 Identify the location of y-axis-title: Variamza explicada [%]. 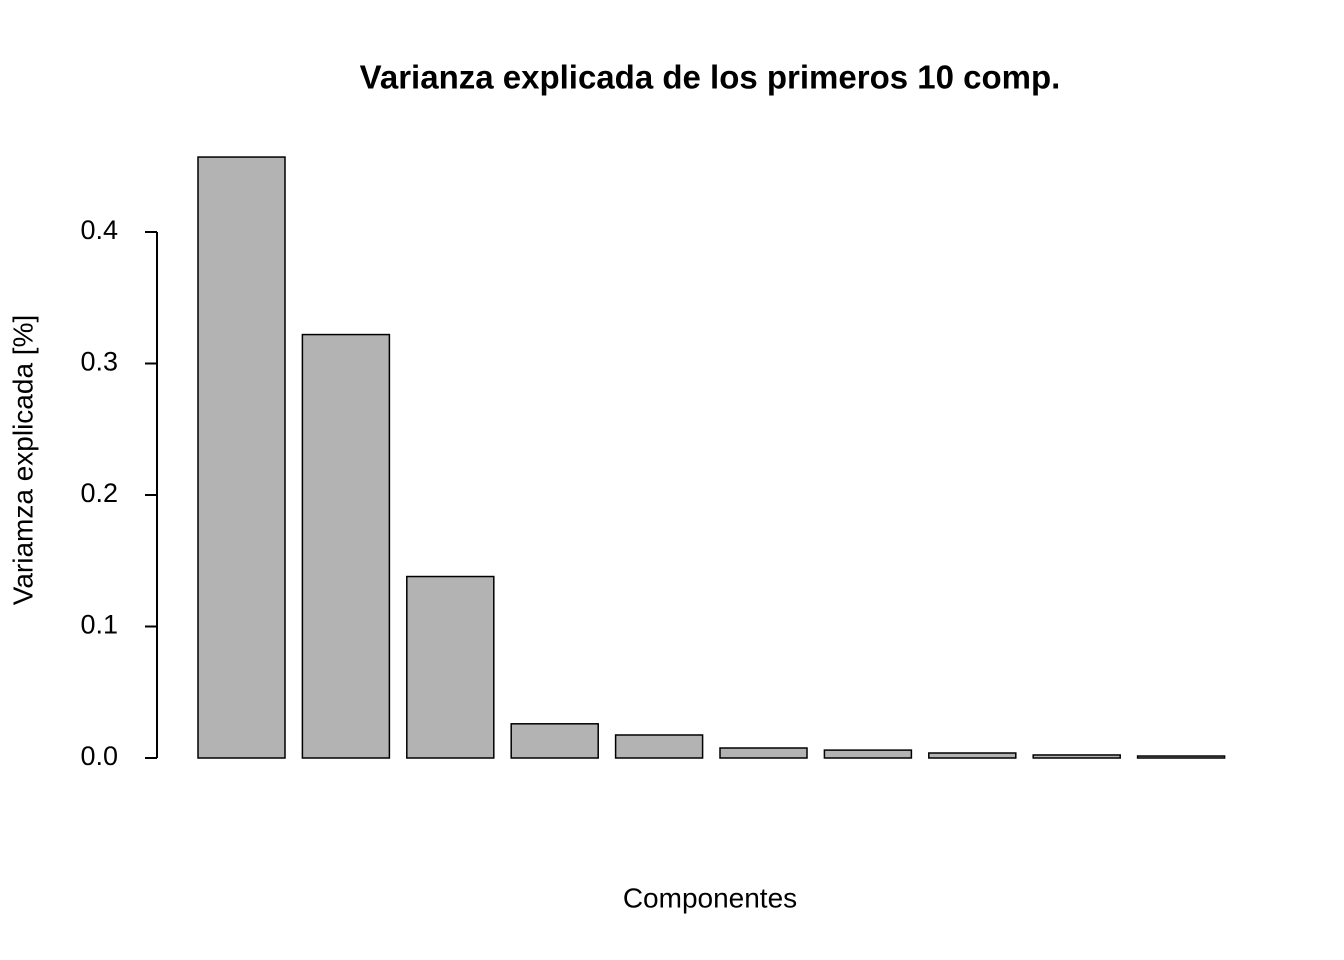
(22, 460).